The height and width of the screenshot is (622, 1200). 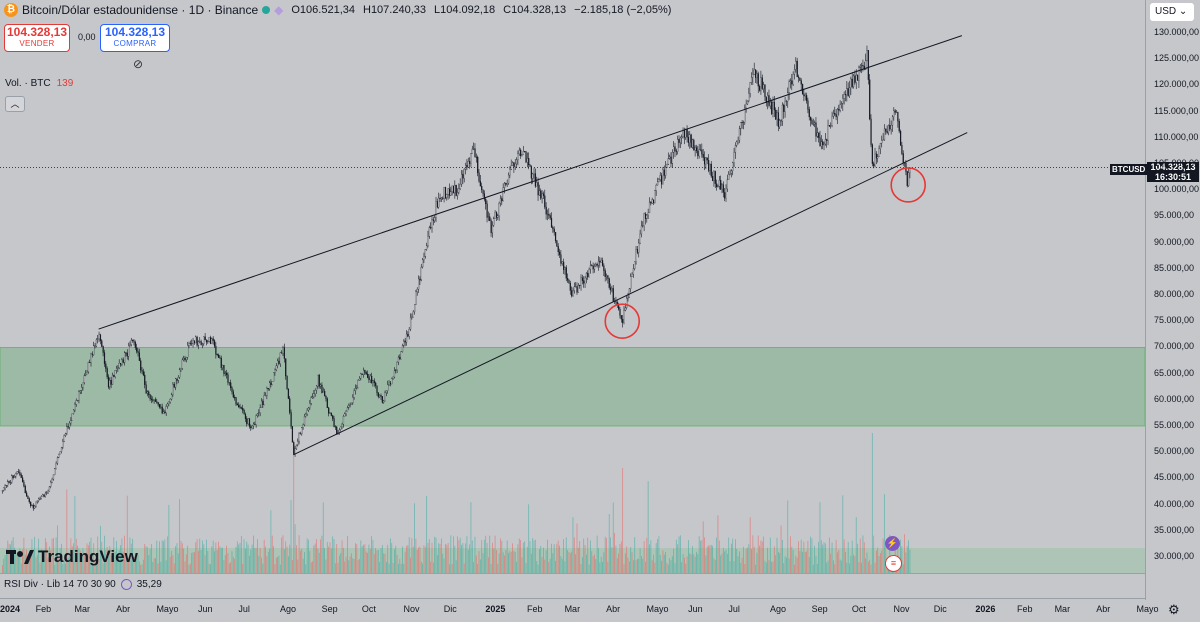 I want to click on buy-button: 104.328,13 COMPRAR, so click(x=135, y=38).